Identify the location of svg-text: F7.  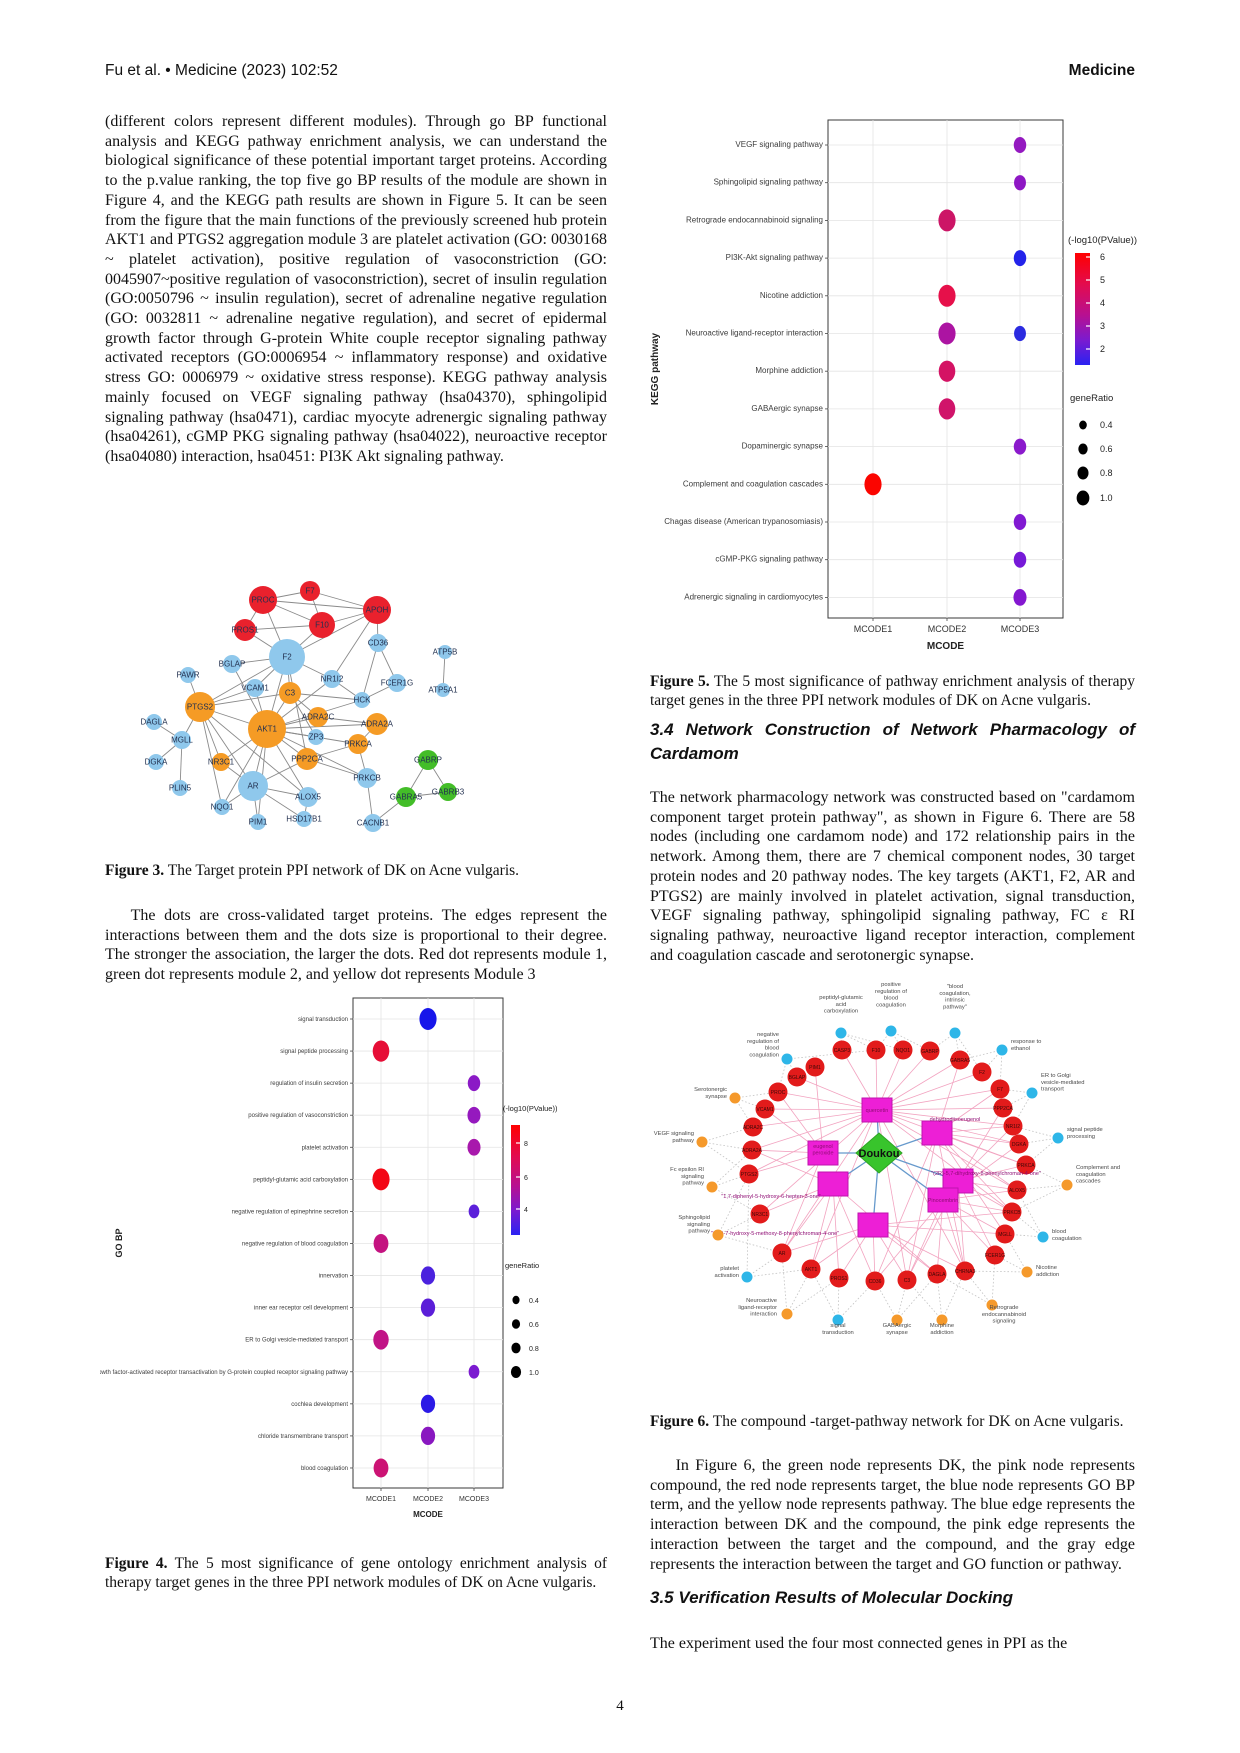
(1000, 1090).